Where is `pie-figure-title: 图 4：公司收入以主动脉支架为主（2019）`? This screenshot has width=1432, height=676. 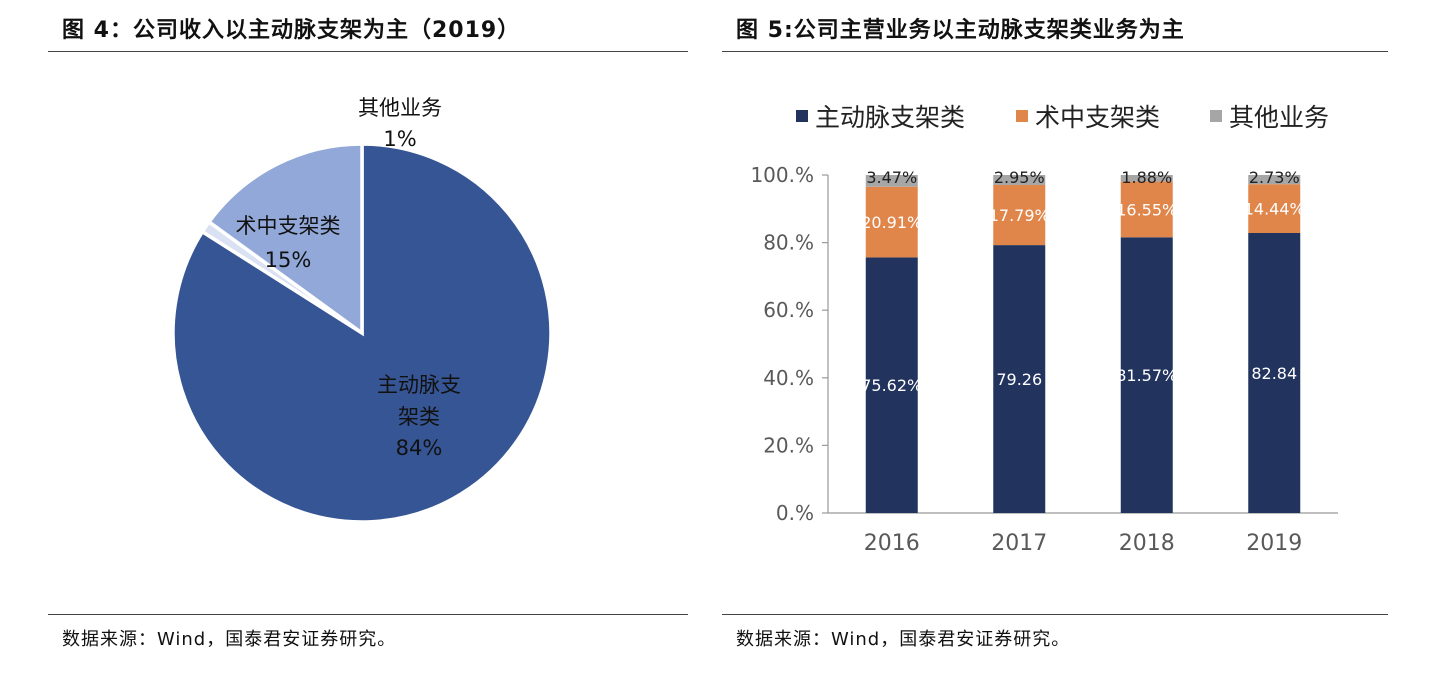 pie-figure-title: 图 4：公司收入以主动脉支架为主（2019） is located at coordinates (291, 30).